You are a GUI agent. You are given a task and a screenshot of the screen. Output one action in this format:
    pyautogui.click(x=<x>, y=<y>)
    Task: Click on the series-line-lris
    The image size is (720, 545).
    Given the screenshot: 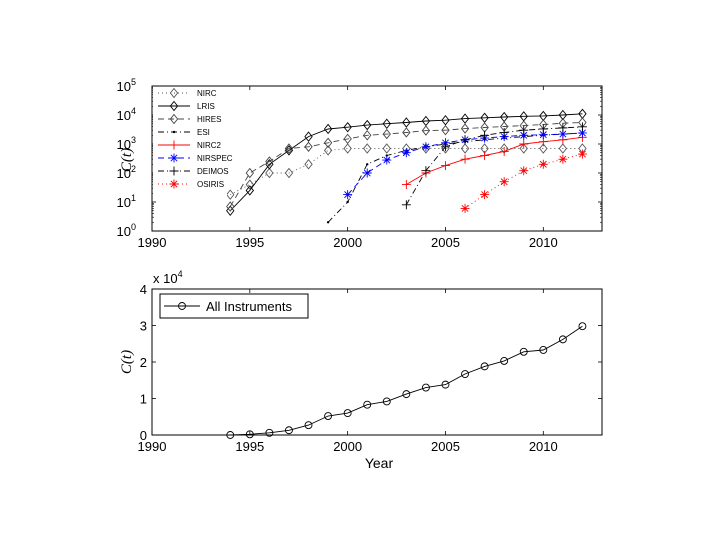 What is the action you would take?
    pyautogui.click(x=406, y=162)
    